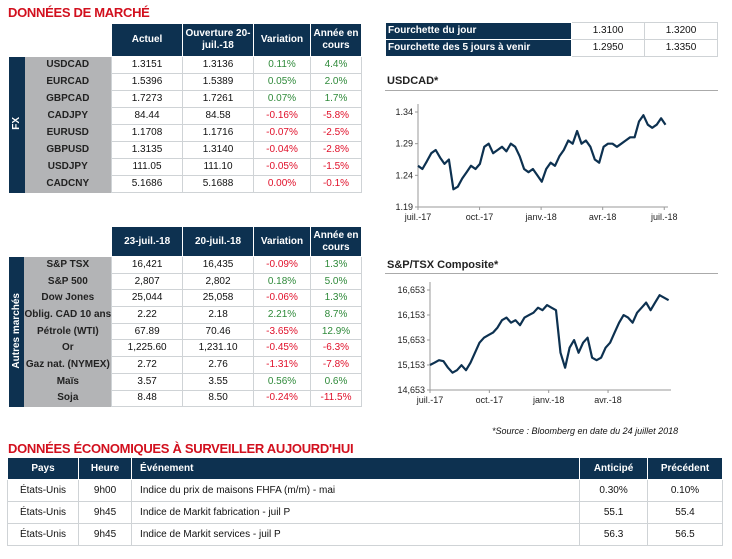 This screenshot has height=559, width=732. Describe the element at coordinates (218, 184) in the screenshot. I see `cell-ouverture: 5.1688` at that location.